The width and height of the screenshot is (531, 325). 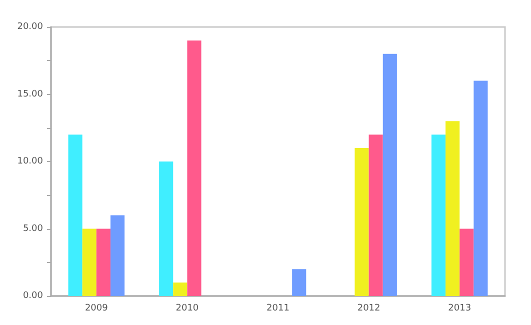 What do you see at coordinates (460, 309) in the screenshot?
I see `x-tick-label: 2013` at bounding box center [460, 309].